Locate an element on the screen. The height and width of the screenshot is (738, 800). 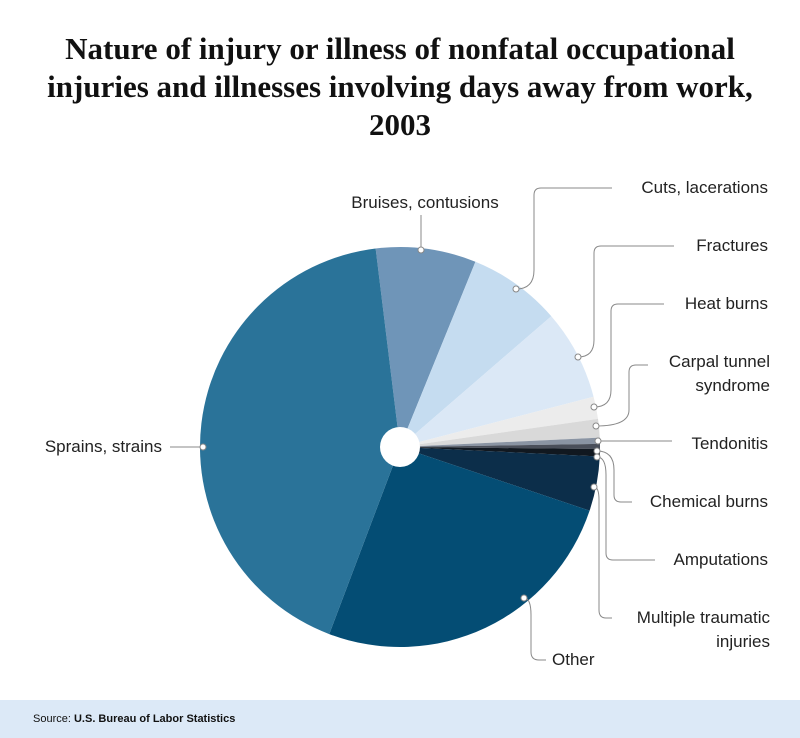
source-label: Source: is located at coordinates (52, 719).